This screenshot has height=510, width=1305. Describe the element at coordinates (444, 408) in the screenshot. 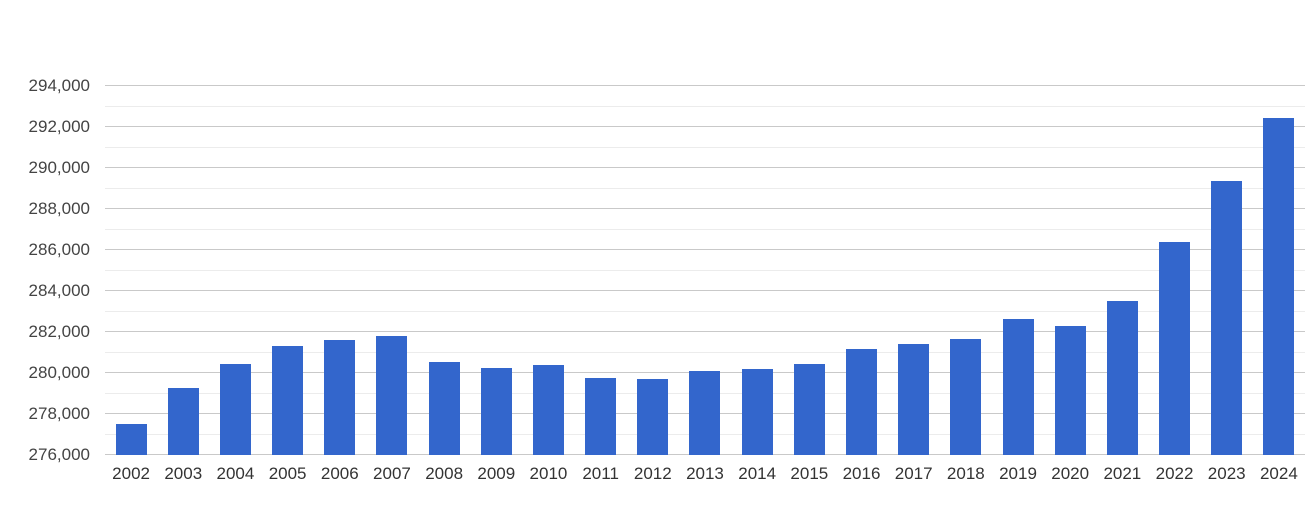

I see `bar-2008` at that location.